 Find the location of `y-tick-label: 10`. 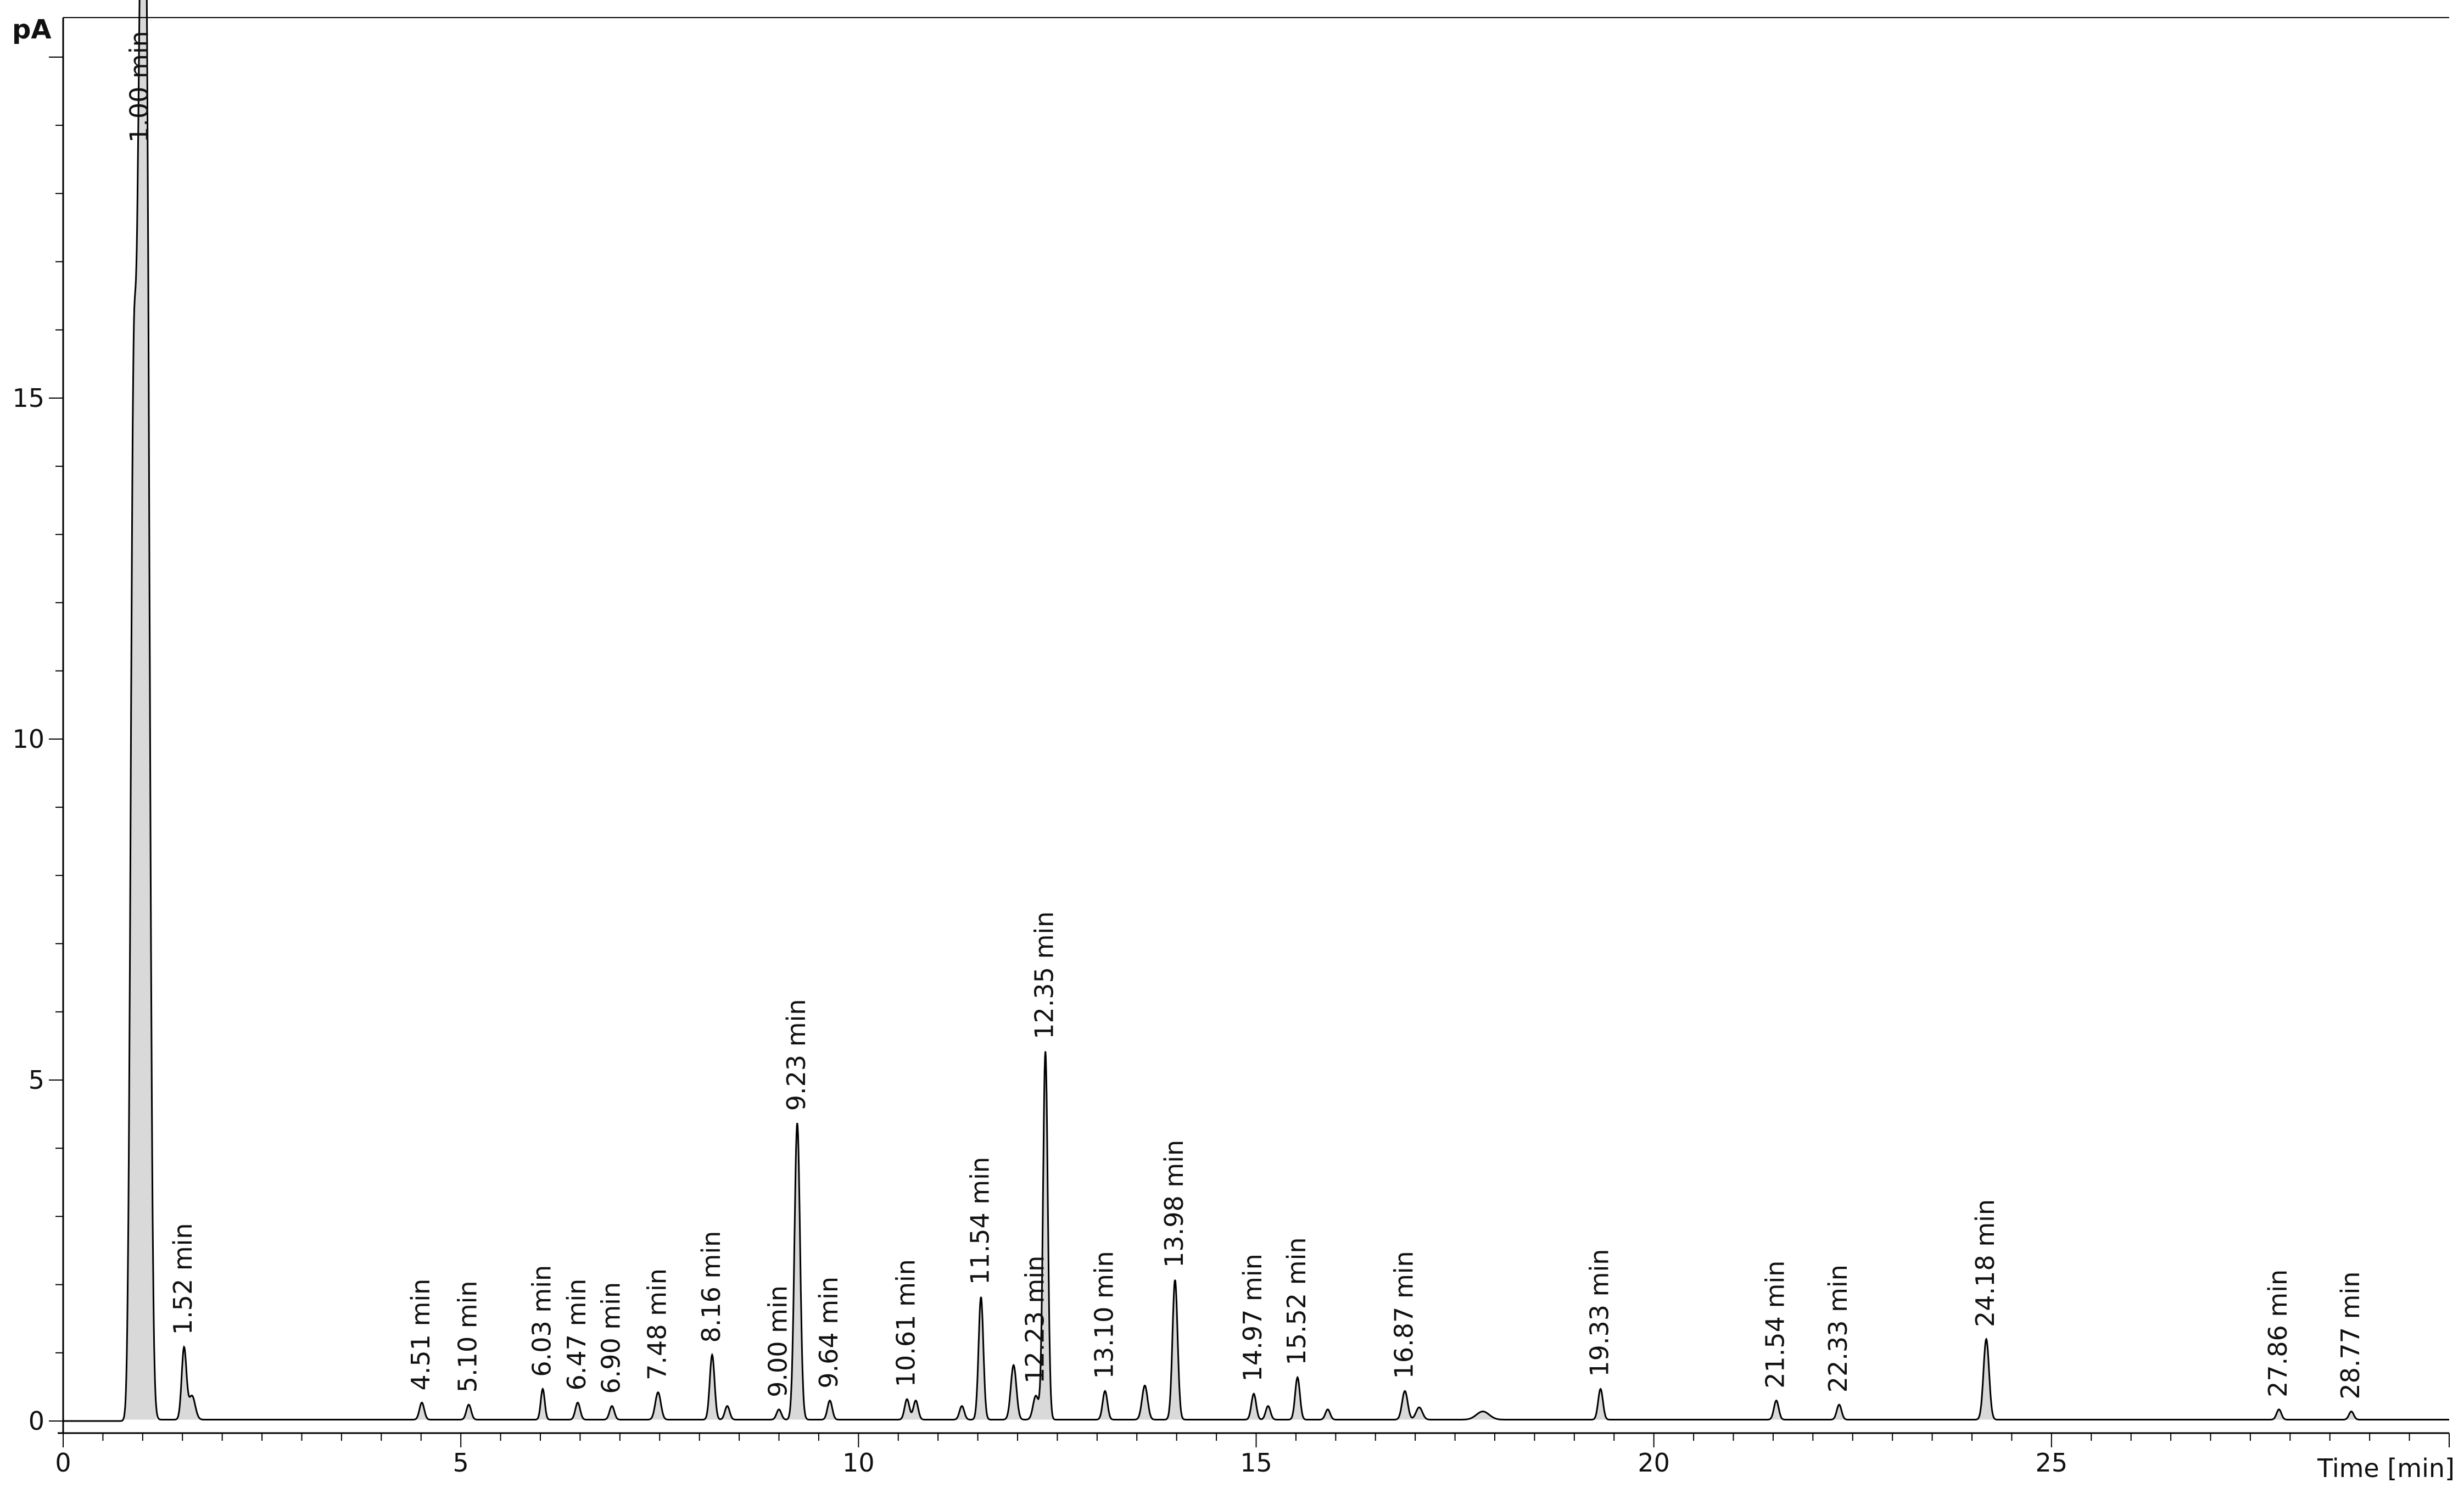

y-tick-label: 10 is located at coordinates (28, 739).